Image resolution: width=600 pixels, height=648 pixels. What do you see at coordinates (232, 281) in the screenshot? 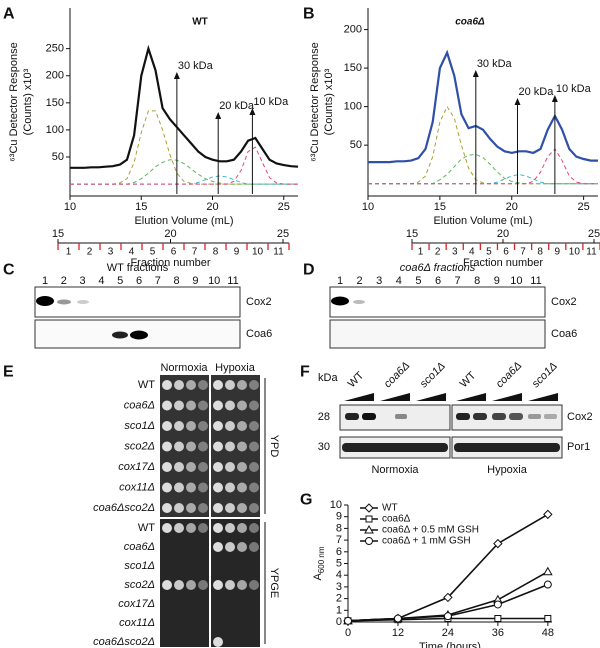
I see `lane-number: 11` at bounding box center [232, 281].